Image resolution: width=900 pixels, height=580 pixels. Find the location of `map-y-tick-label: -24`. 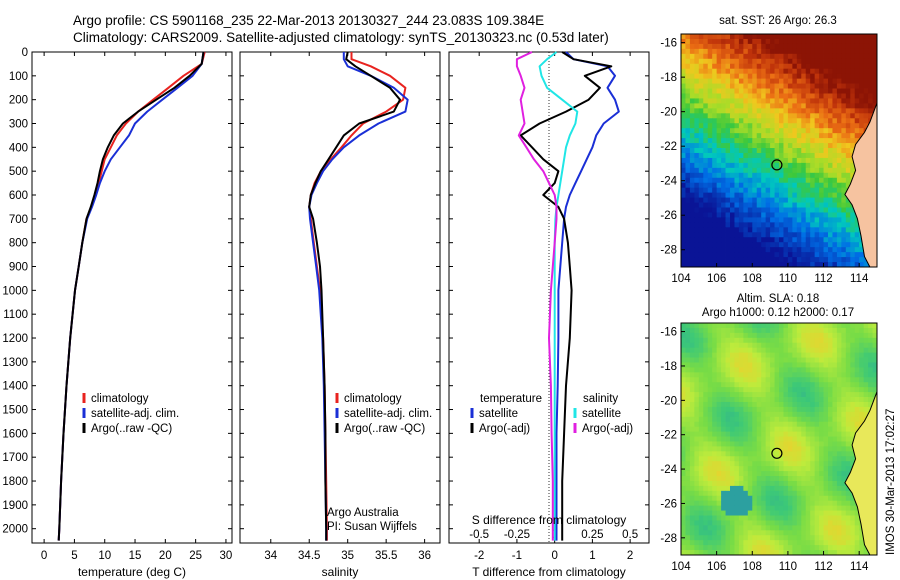

map-y-tick-label: -24 is located at coordinates (668, 182).